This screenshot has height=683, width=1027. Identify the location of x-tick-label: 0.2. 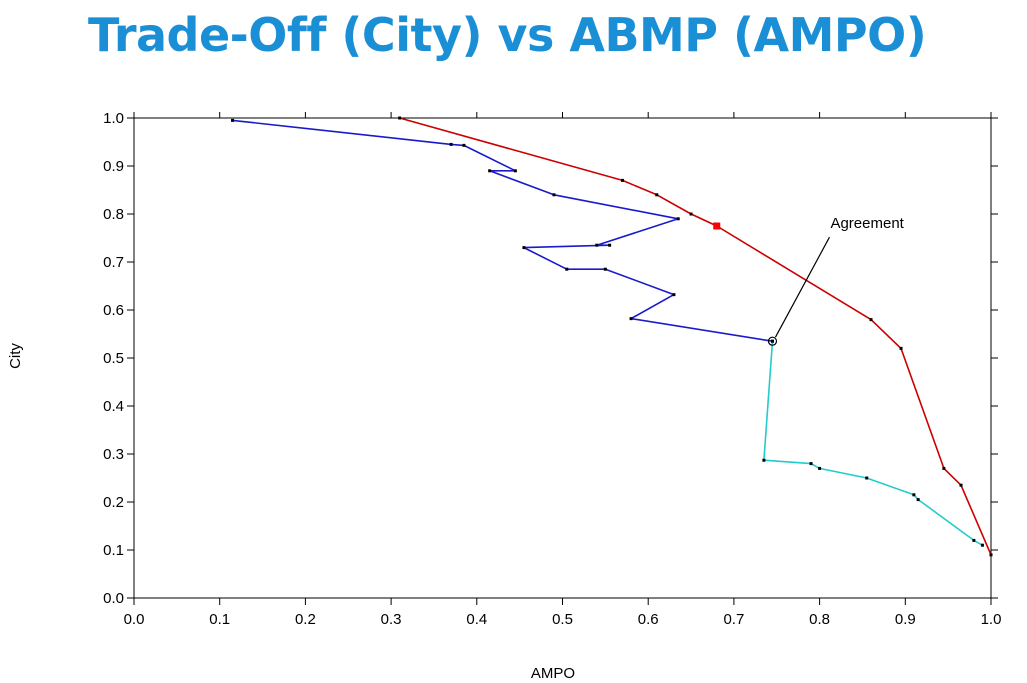
(305, 619).